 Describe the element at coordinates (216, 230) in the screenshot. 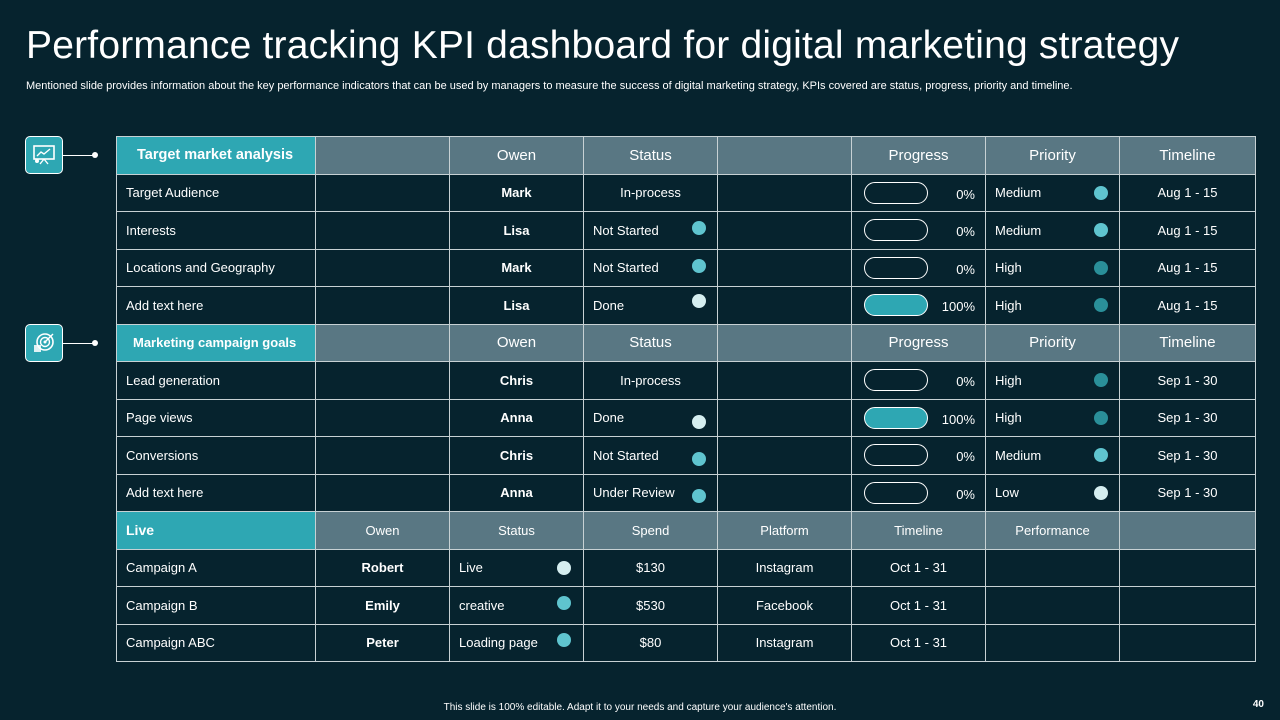

I see `task-name: Interests` at that location.